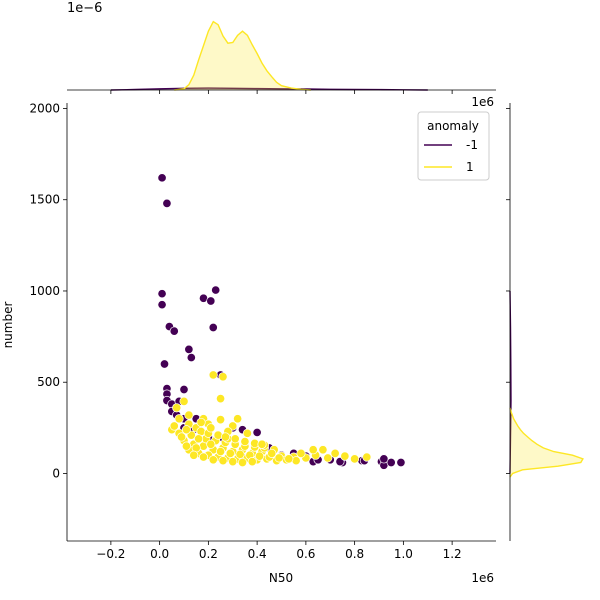  What do you see at coordinates (354, 554) in the screenshot?
I see `x-tick-label: 0.8` at bounding box center [354, 554].